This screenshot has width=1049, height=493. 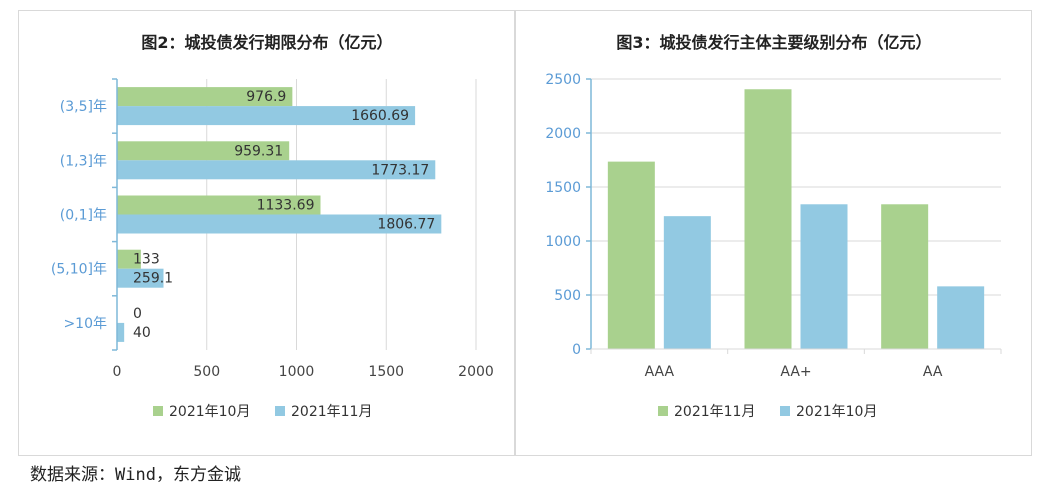 What do you see at coordinates (153, 279) in the screenshot?
I see `data-label: 259.1` at bounding box center [153, 279].